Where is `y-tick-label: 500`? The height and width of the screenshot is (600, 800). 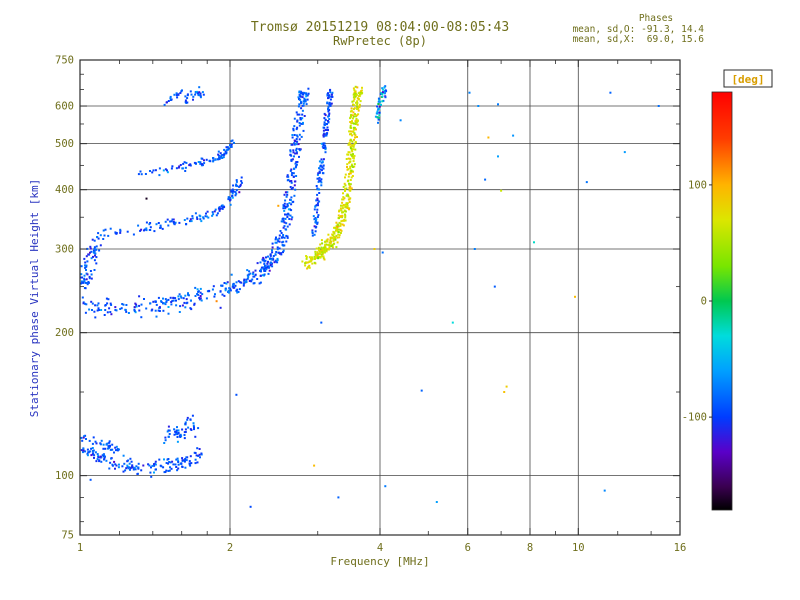 y-tick-label: 500 is located at coordinates (64, 144).